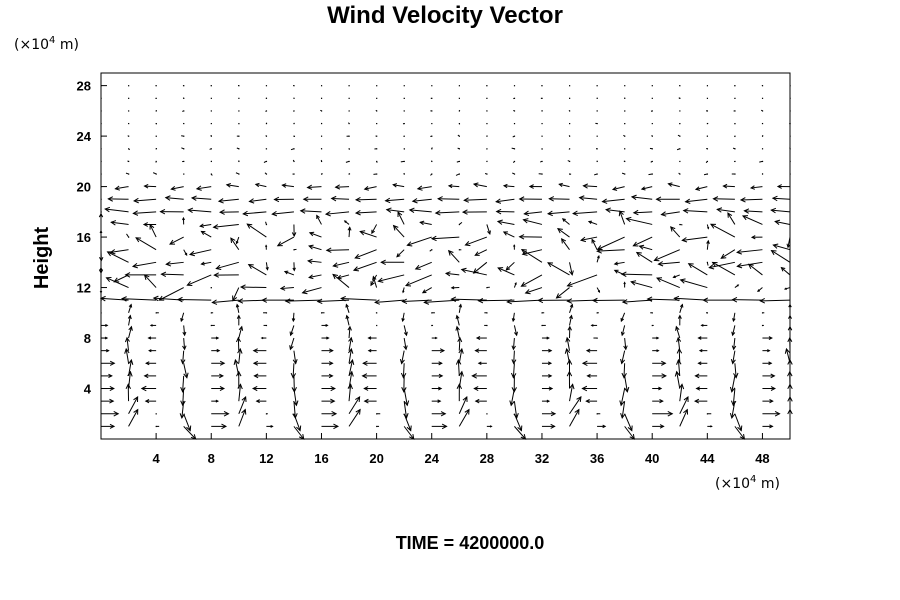 The height and width of the screenshot is (600, 900). I want to click on x-tick-label: 12, so click(266, 458).